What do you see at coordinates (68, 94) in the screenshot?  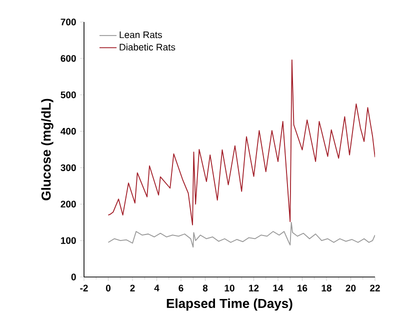 I see `y-tick-label: 500` at bounding box center [68, 94].